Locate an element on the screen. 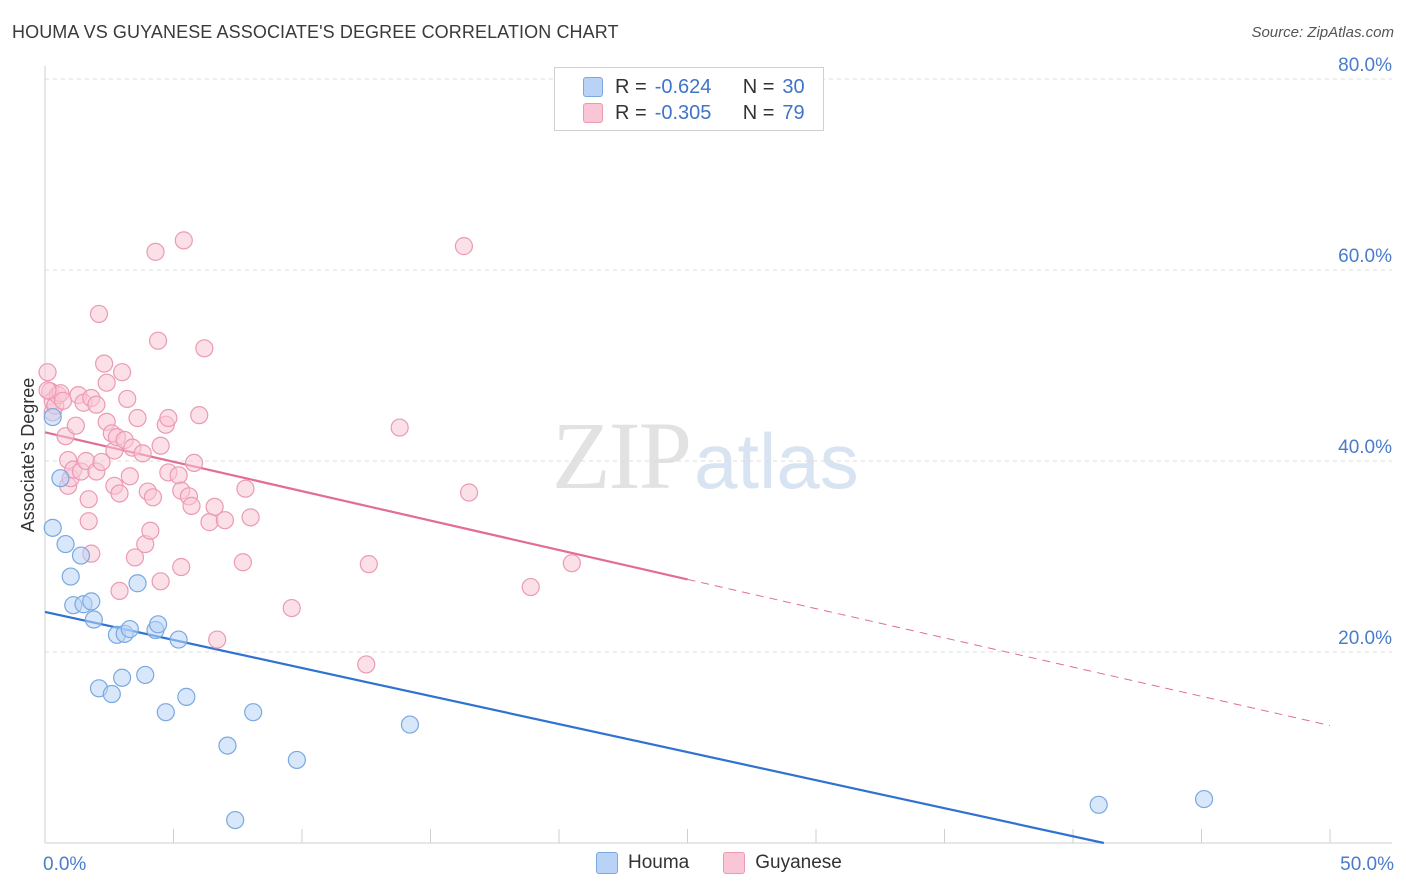 The image size is (1406, 892). houma-legend-swatch is located at coordinates (607, 863).